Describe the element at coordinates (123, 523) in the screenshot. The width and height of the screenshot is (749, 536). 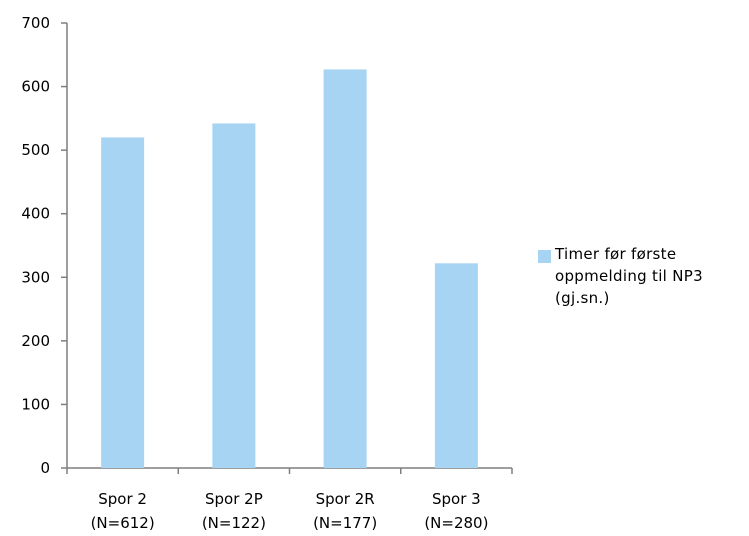
I see `x-tick-label-line: (N=612)` at that location.